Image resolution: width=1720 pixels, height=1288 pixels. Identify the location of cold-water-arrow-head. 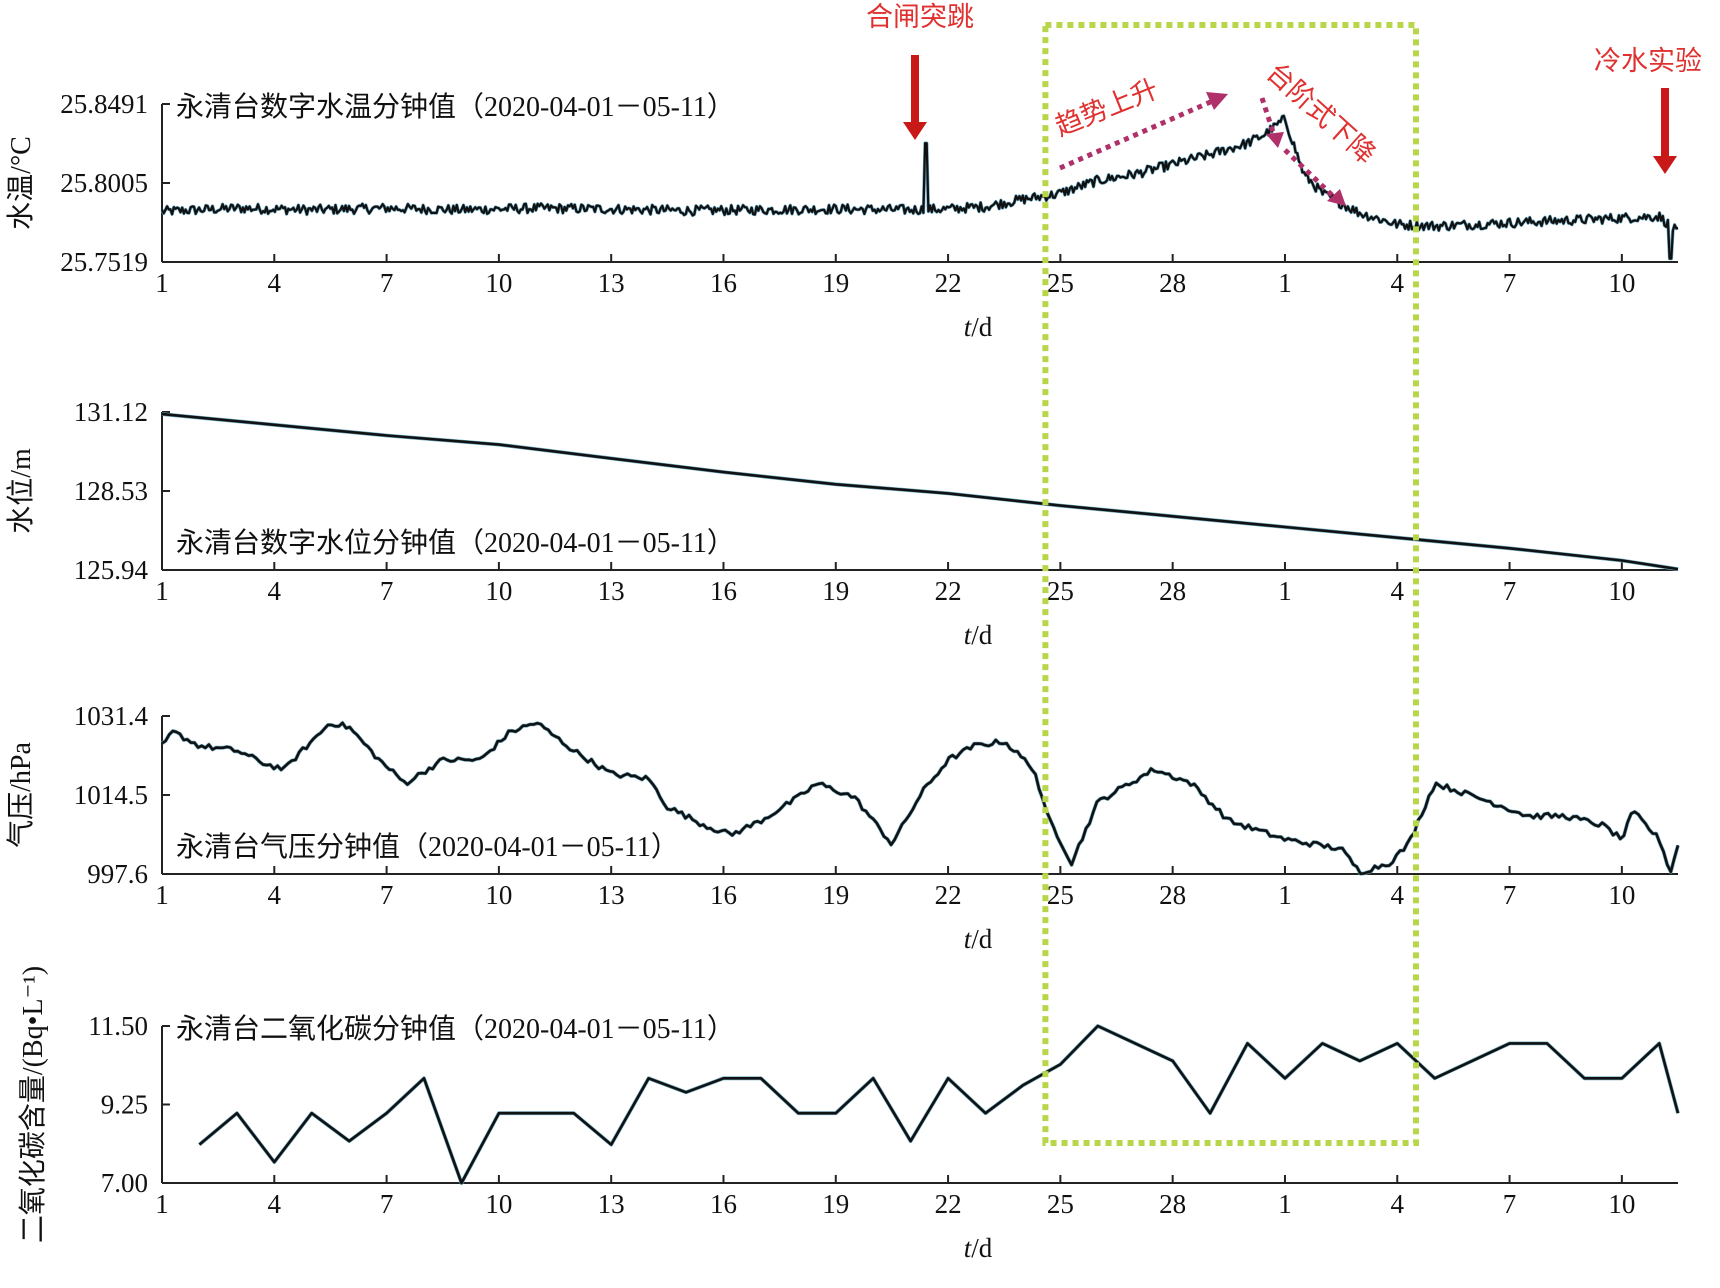
(1665, 165).